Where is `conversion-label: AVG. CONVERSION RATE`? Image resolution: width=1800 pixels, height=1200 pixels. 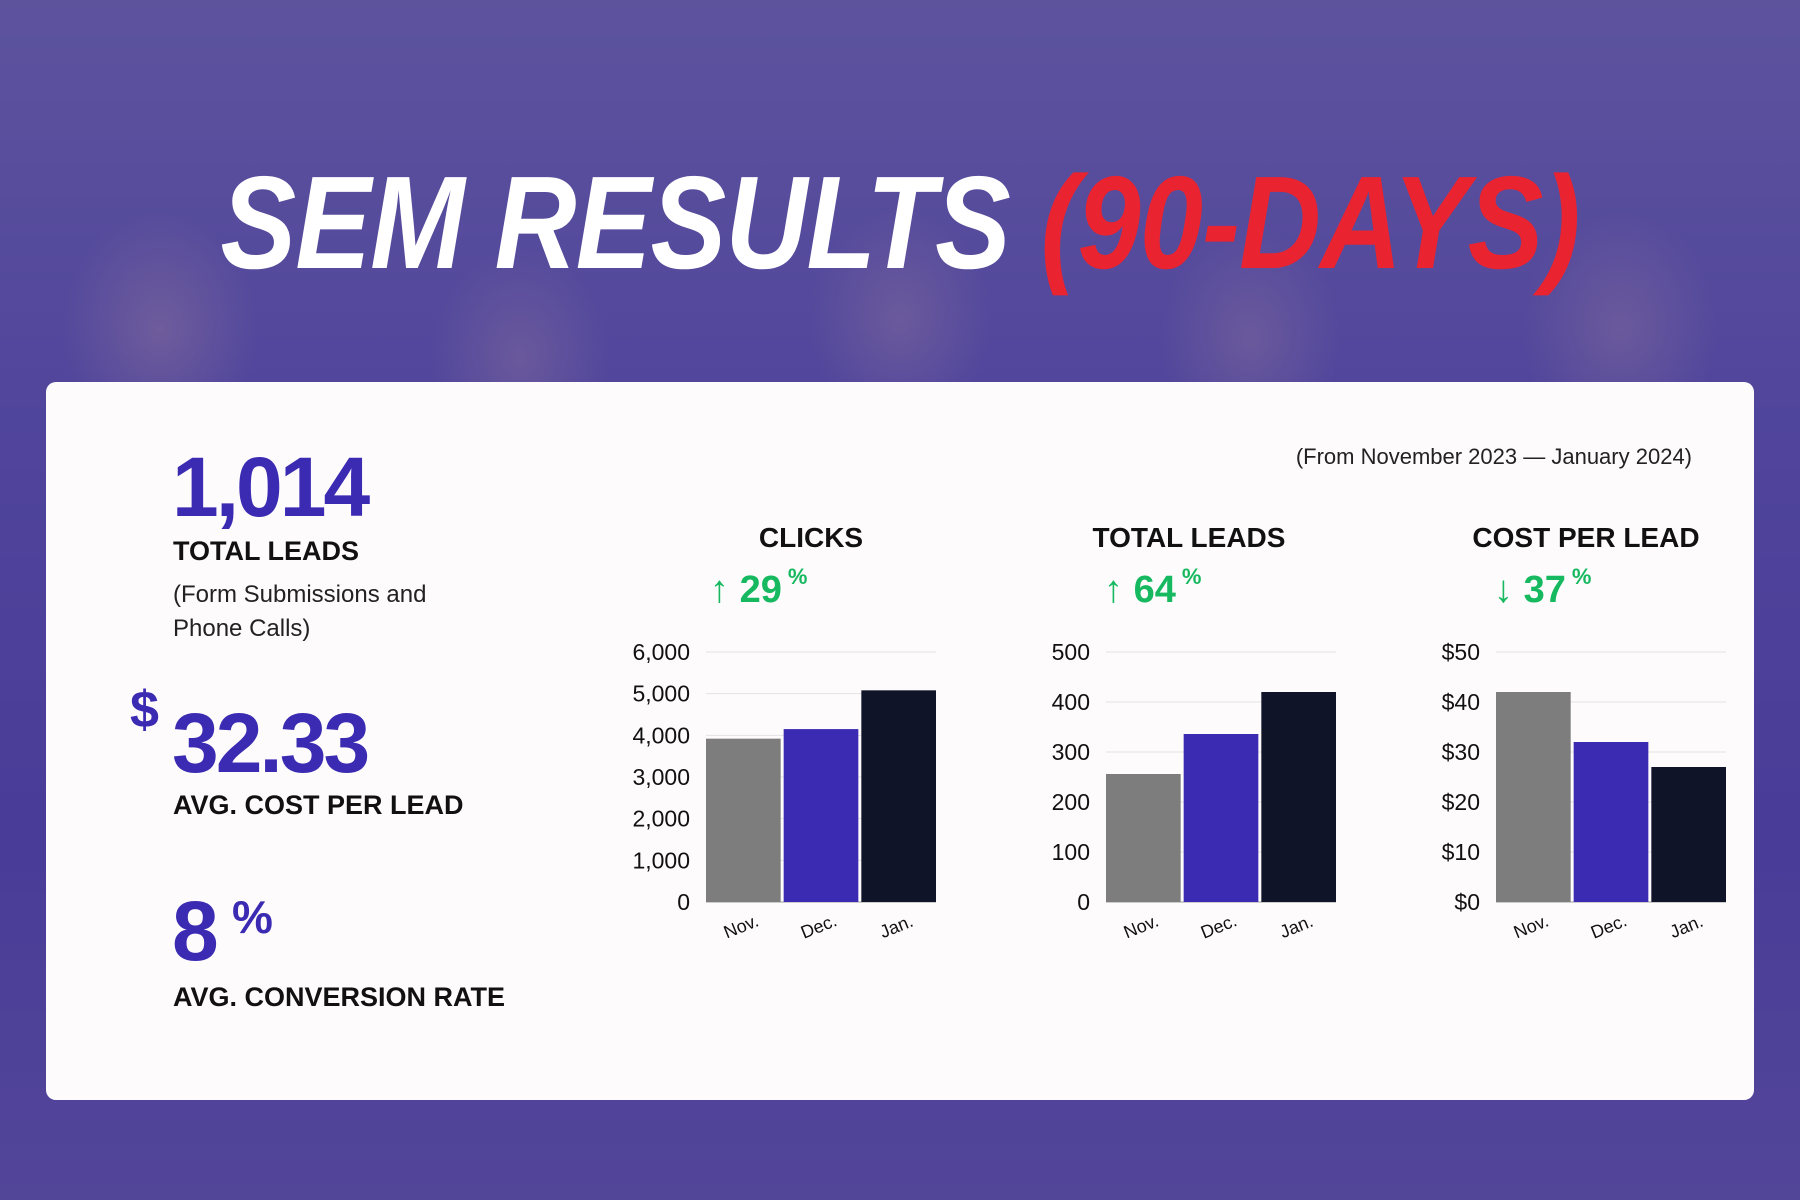 conversion-label: AVG. CONVERSION RATE is located at coordinates (339, 997).